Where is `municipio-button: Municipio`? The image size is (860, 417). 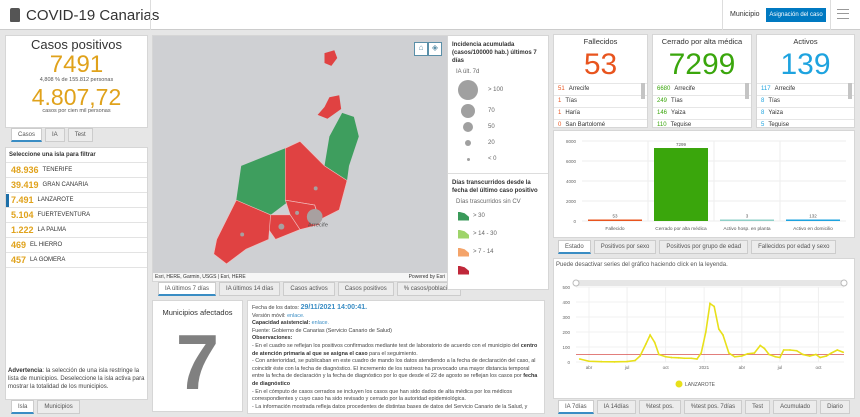
municipio-button: Municipio is located at coordinates (745, 14).